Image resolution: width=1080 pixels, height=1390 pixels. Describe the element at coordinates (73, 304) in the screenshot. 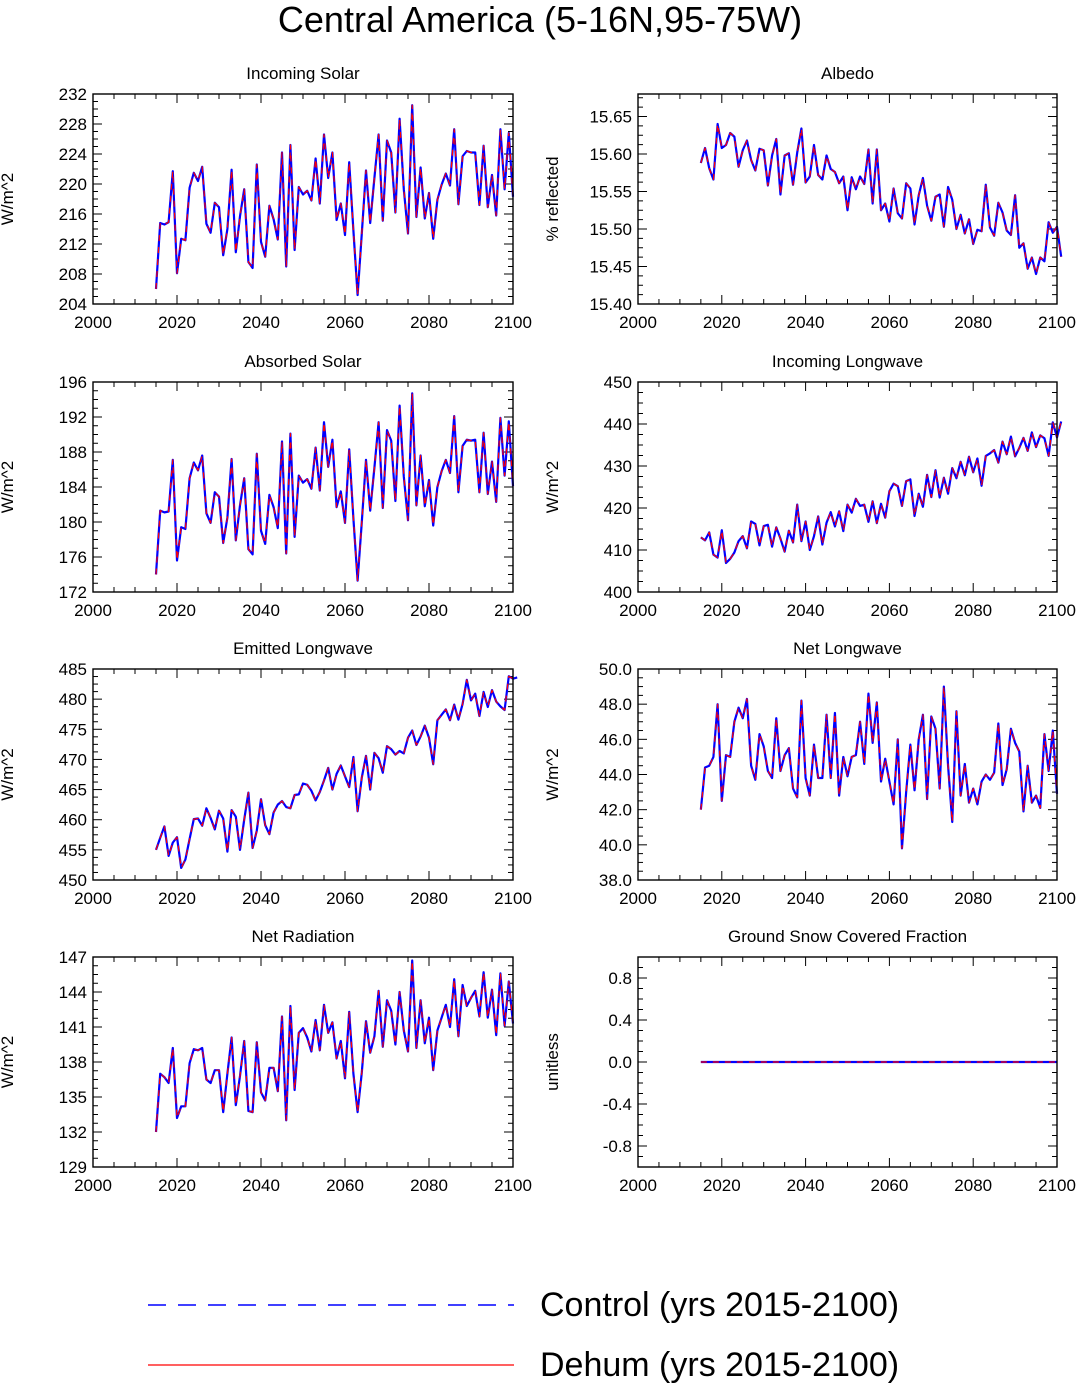

I see `y-tick-label: 204` at that location.